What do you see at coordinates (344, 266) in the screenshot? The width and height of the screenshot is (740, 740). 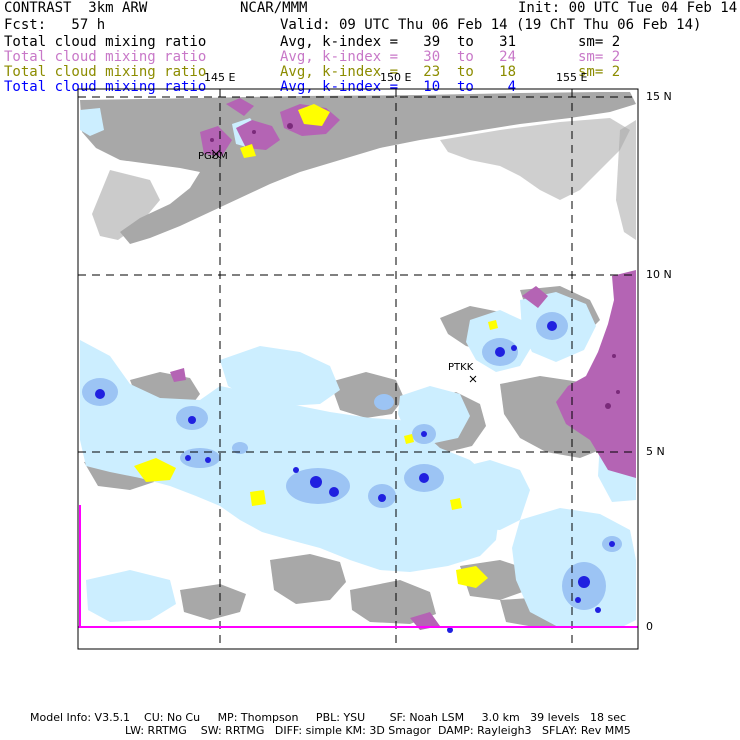 I see `station-markers` at bounding box center [344, 266].